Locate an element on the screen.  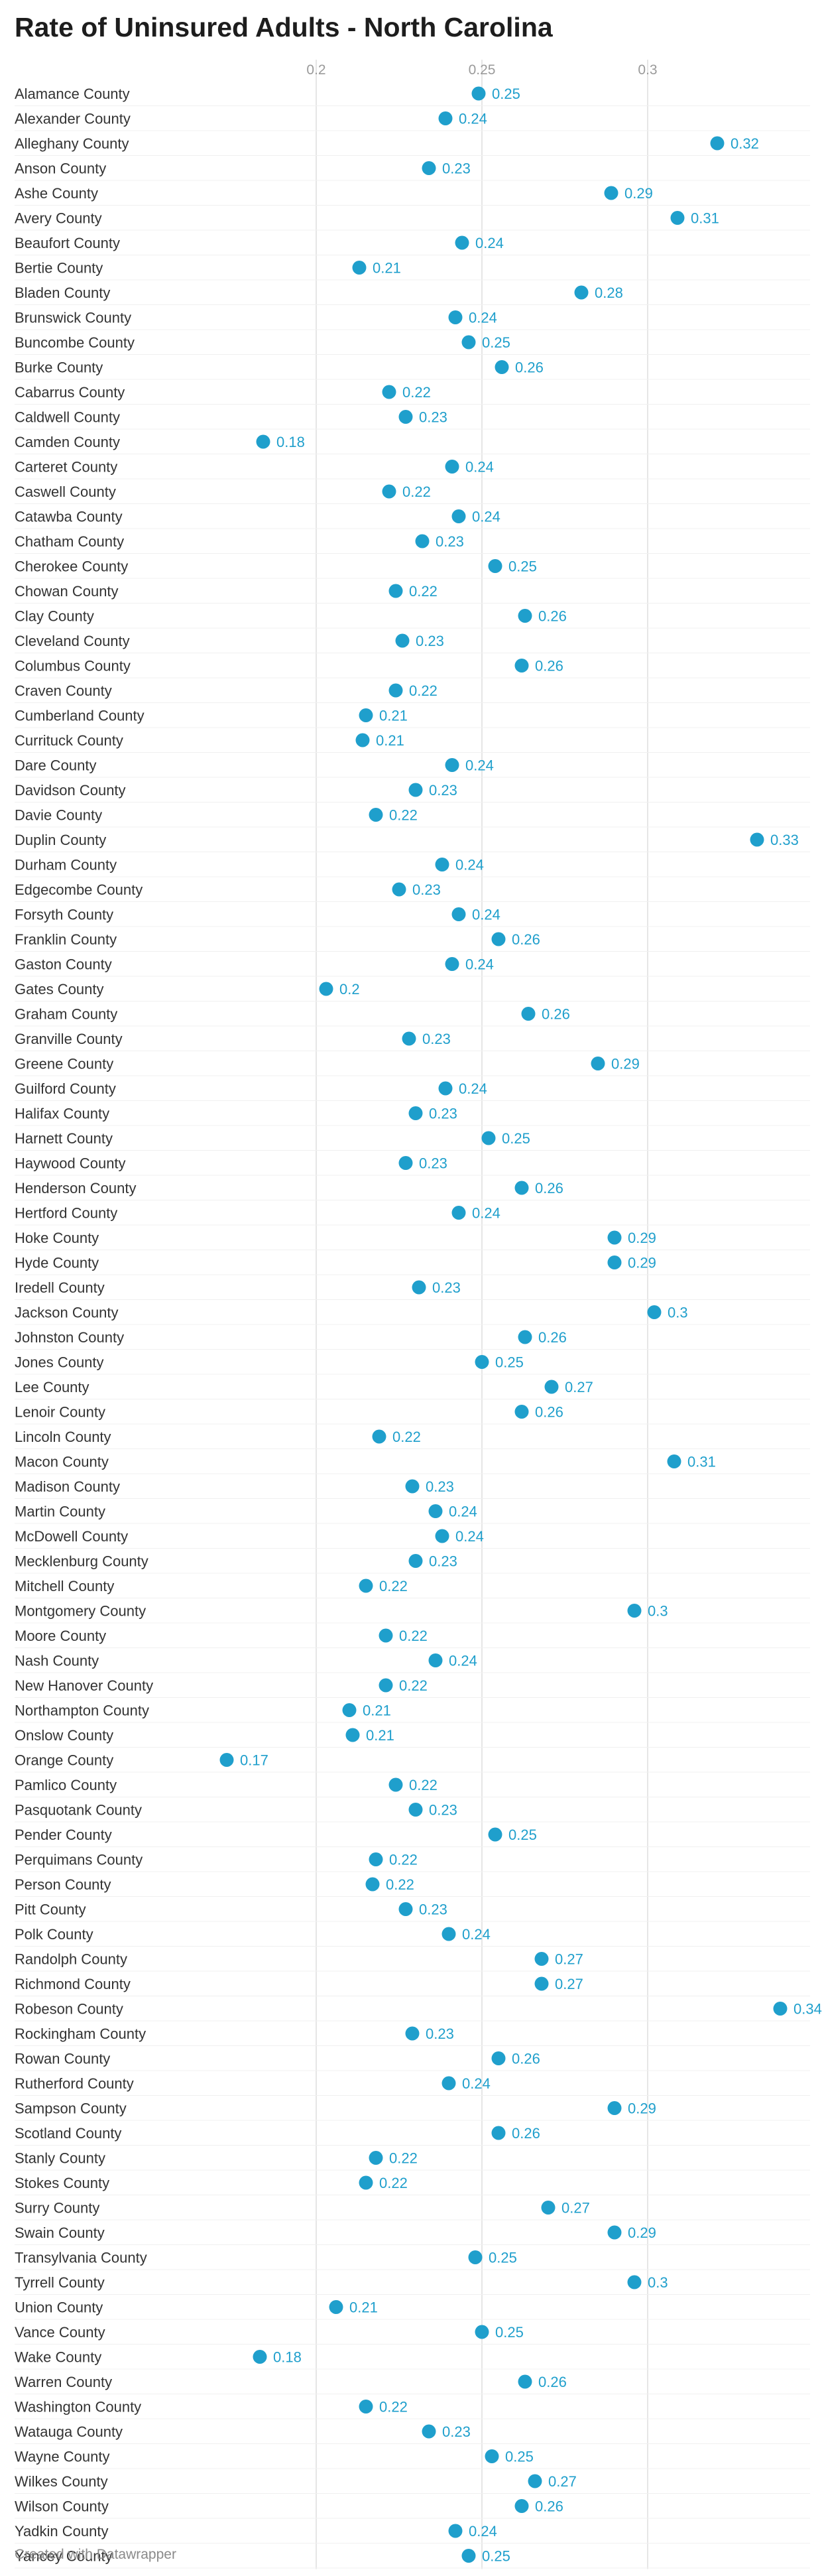
data-label: 0.2 is located at coordinates (349, 990).